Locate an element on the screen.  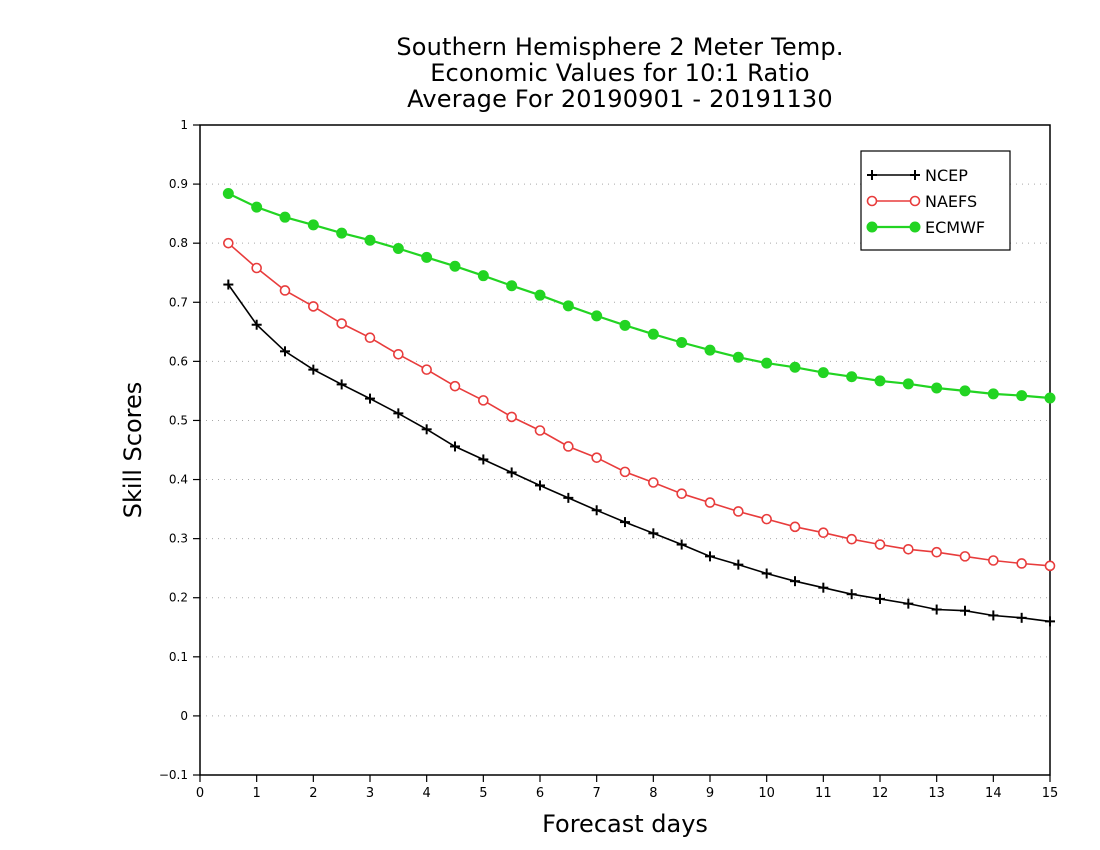
y-tick-label: −0.1 is located at coordinates (173, 775).